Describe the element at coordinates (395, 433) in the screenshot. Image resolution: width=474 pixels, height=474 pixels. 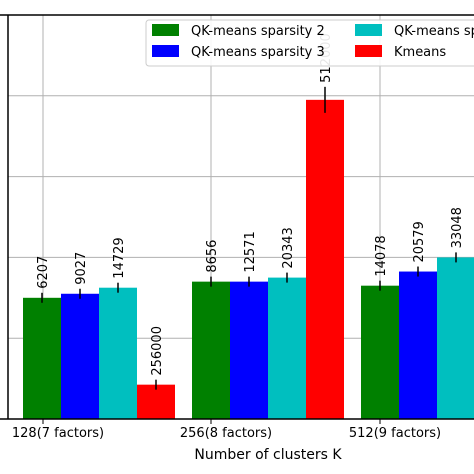
I see `x-tick-label-2: 512(9 factors)` at that location.